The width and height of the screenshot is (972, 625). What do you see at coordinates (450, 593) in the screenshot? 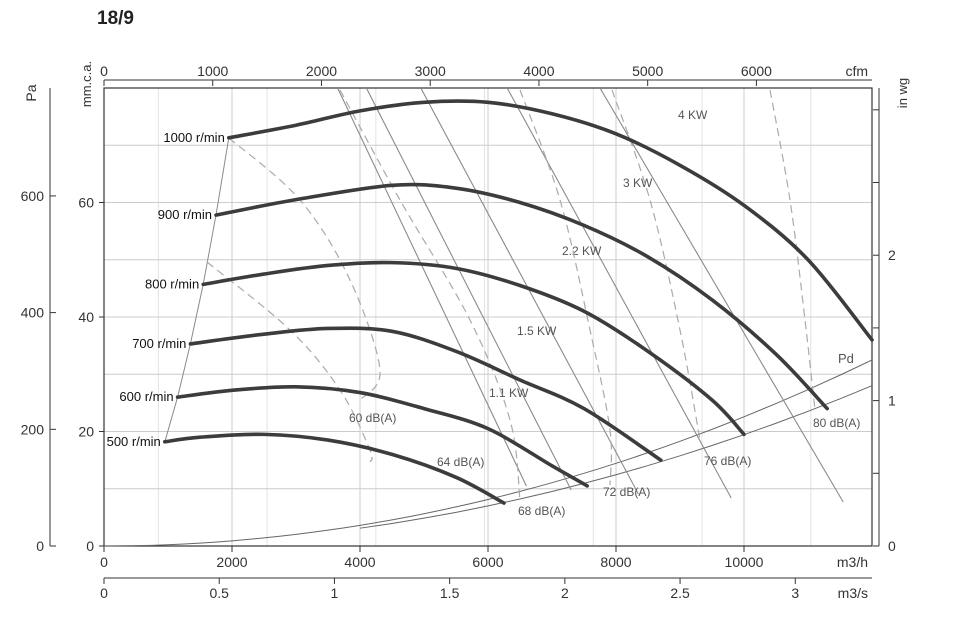
I see `x2-tick-label: 1.5` at bounding box center [450, 593].